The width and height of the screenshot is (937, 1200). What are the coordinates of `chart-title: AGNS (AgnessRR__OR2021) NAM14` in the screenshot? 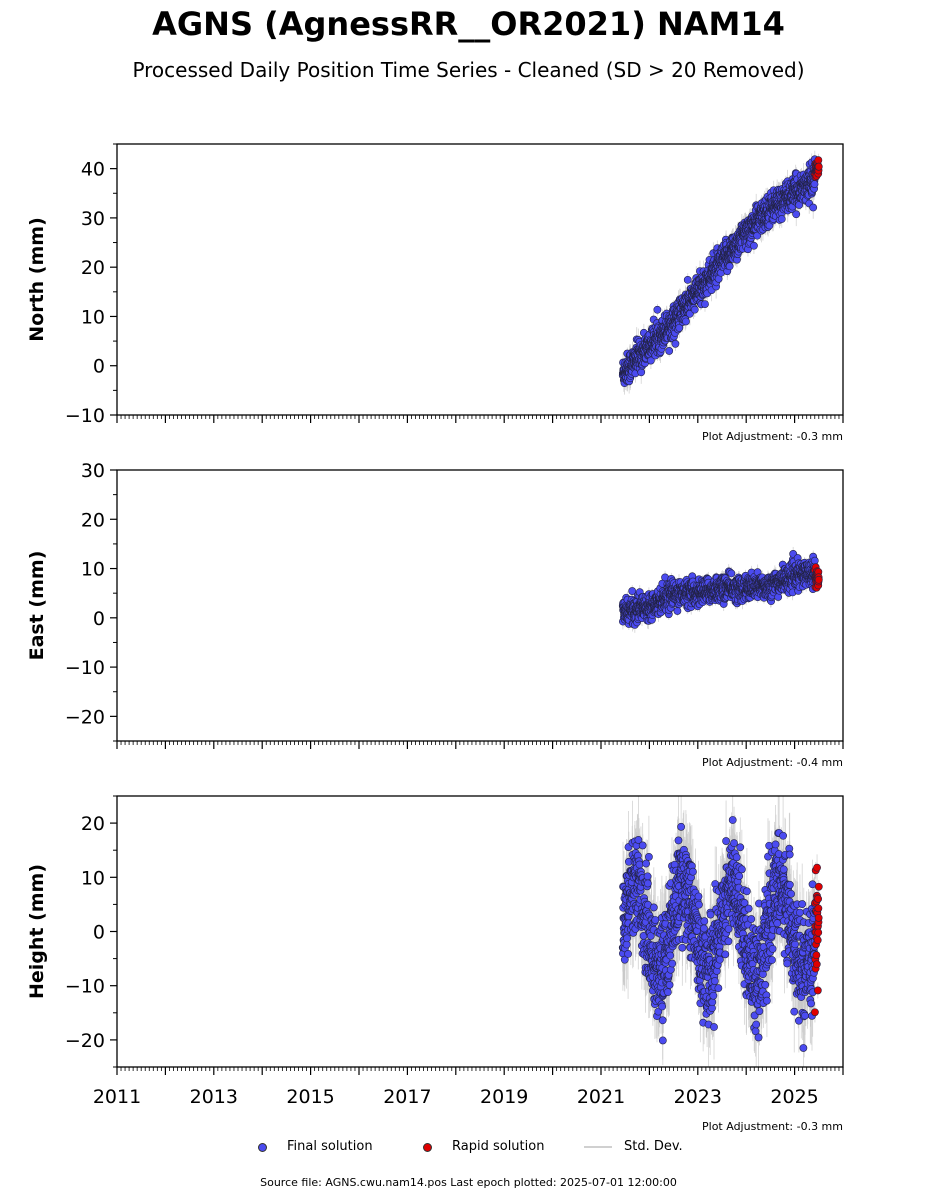 It's located at (468, 24).